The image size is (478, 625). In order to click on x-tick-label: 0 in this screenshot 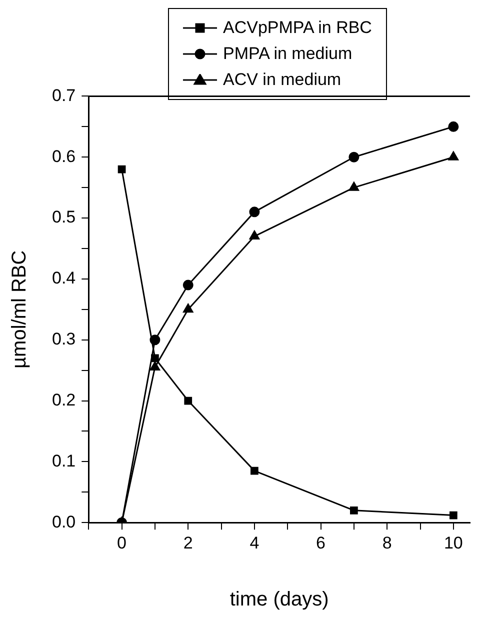, I will do `click(122, 542)`.